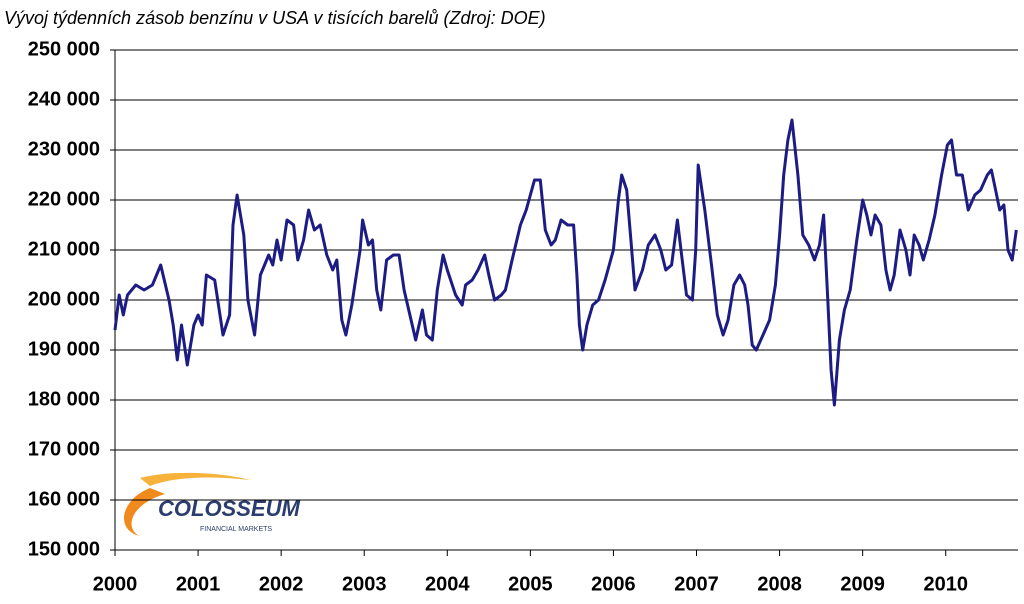  What do you see at coordinates (64, 49) in the screenshot?
I see `y-tick-label: 250 000` at bounding box center [64, 49].